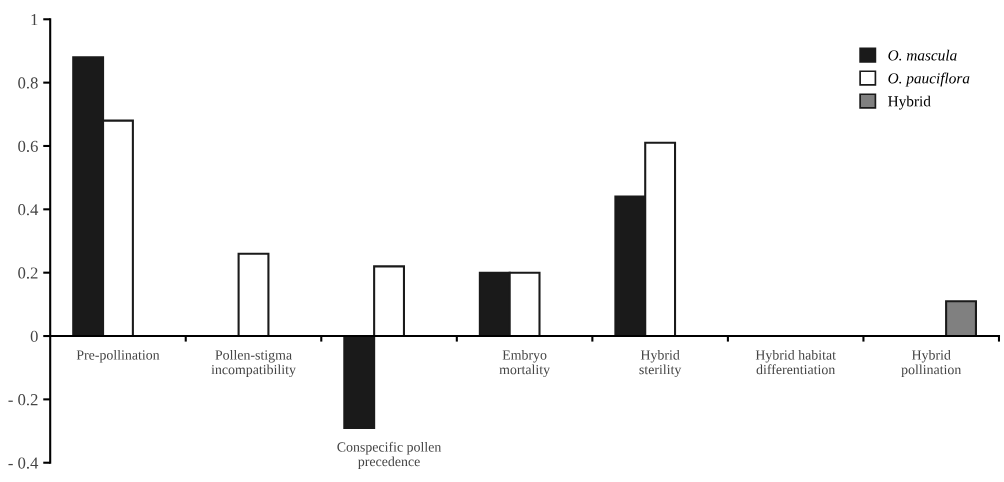 The width and height of the screenshot is (1004, 482). What do you see at coordinates (524, 363) in the screenshot?
I see `x-tick-label: Embryo mortality` at bounding box center [524, 363].